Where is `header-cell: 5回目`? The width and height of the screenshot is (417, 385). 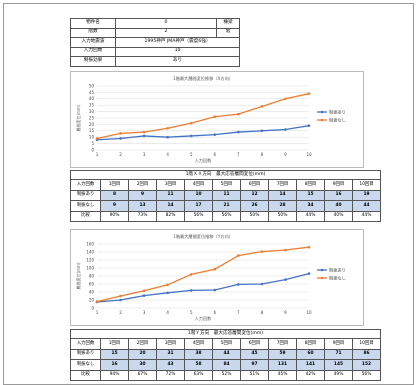 header-cell: 5回目 is located at coordinates (226, 344).